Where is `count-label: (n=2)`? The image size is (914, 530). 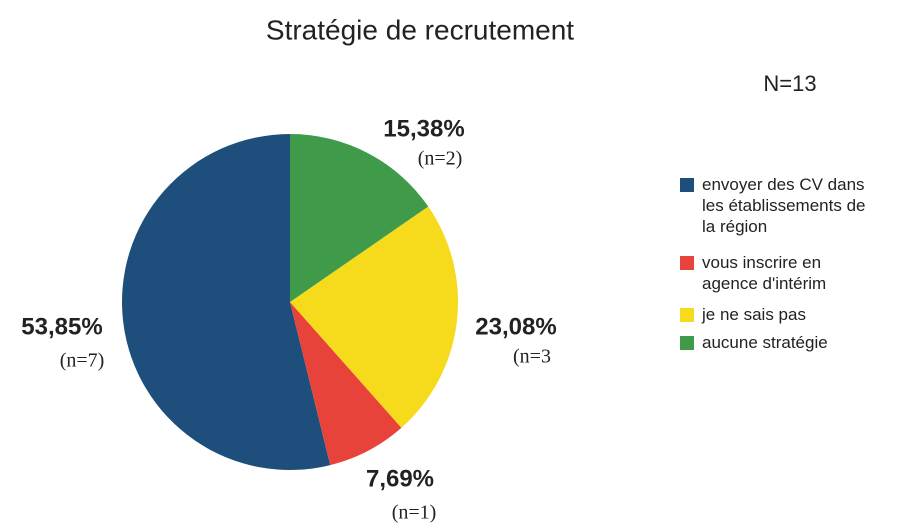
count-label: (n=2) is located at coordinates (440, 159).